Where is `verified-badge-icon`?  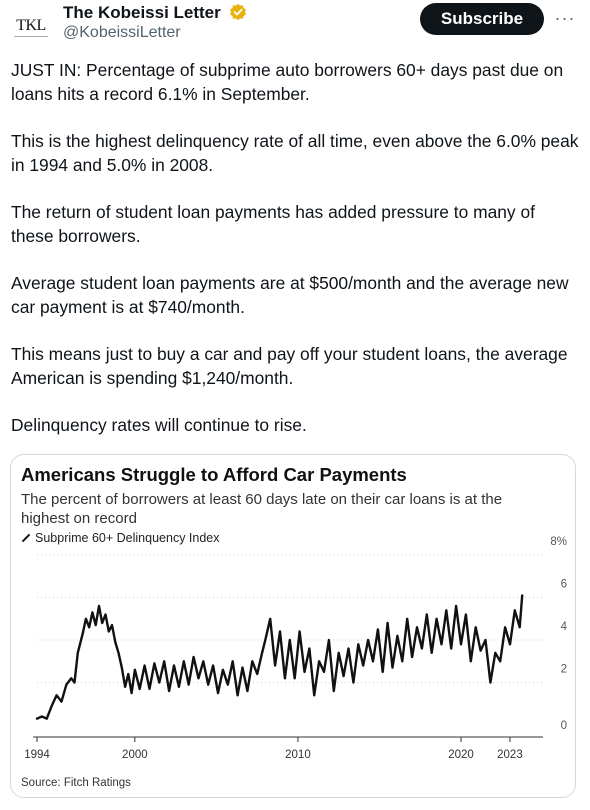
verified-badge-icon is located at coordinates (237, 12).